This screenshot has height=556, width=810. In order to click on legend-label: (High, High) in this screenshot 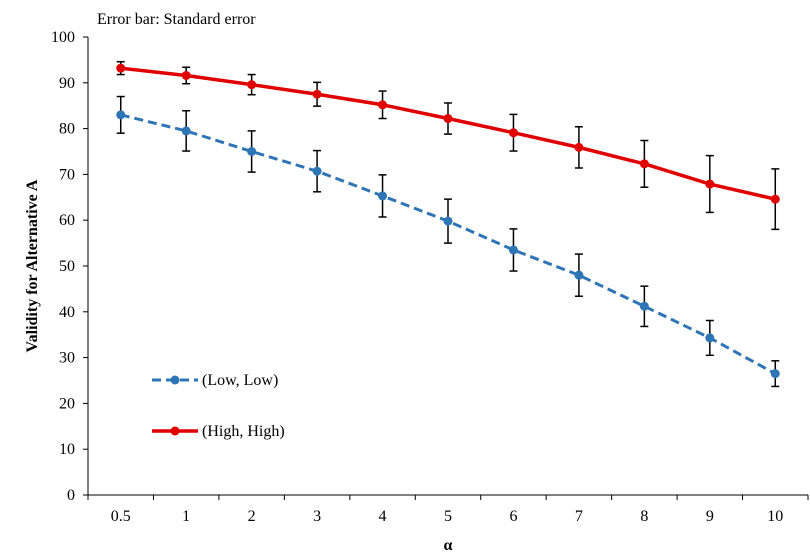, I will do `click(243, 431)`.